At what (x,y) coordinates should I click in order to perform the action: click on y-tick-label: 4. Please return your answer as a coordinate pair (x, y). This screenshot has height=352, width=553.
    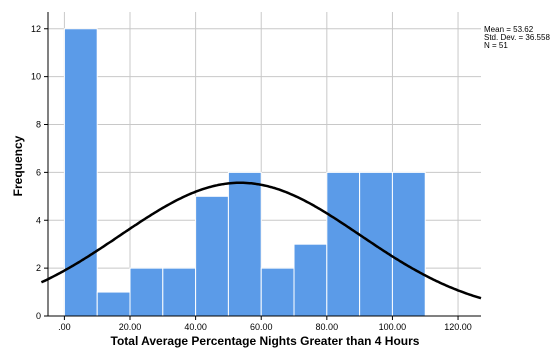
    Looking at the image, I should click on (38, 220).